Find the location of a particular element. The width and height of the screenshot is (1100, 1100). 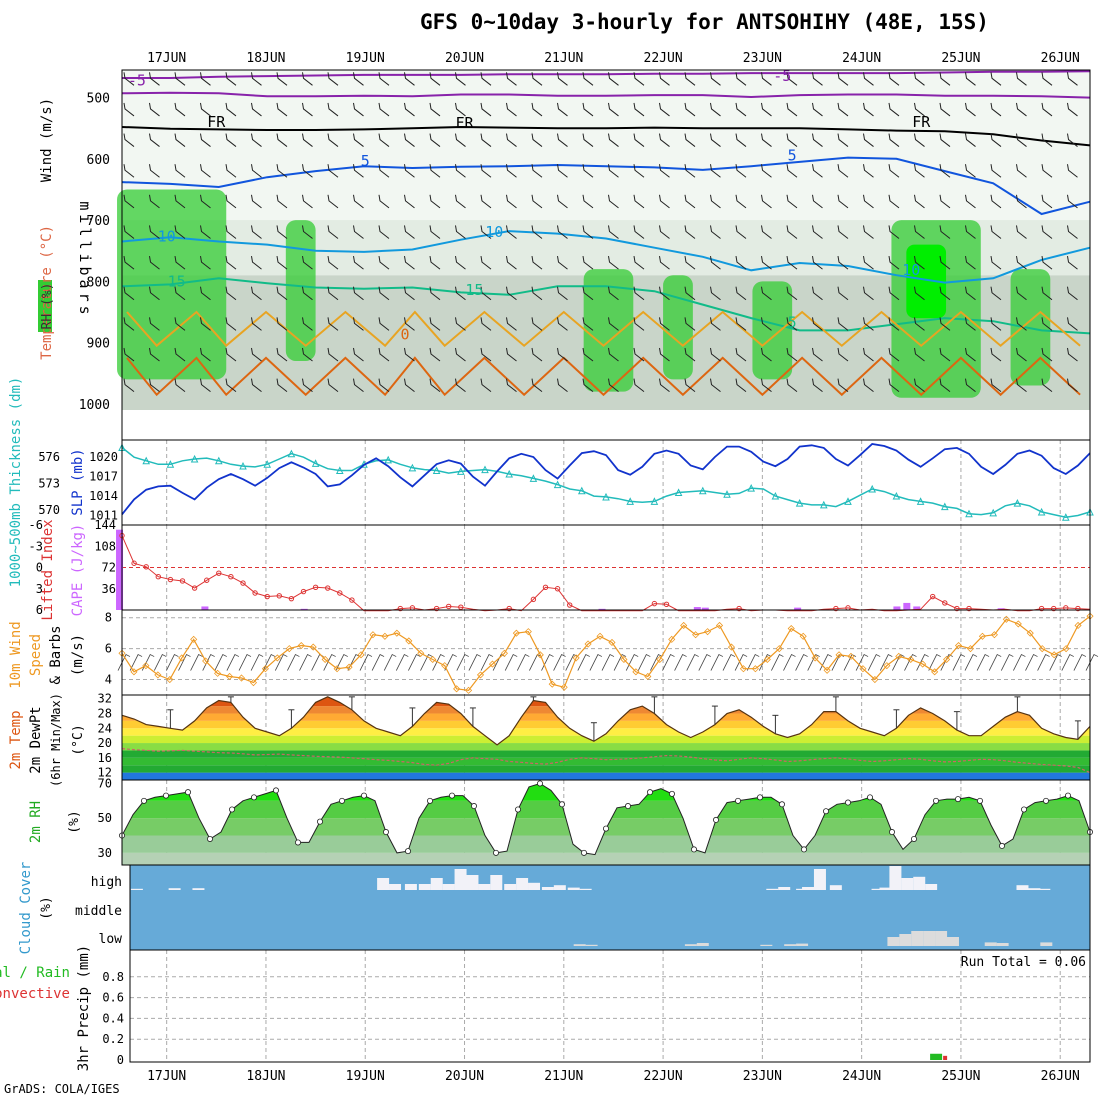

slp-axis-label: SLP (mb) is located at coordinates (78, 481).